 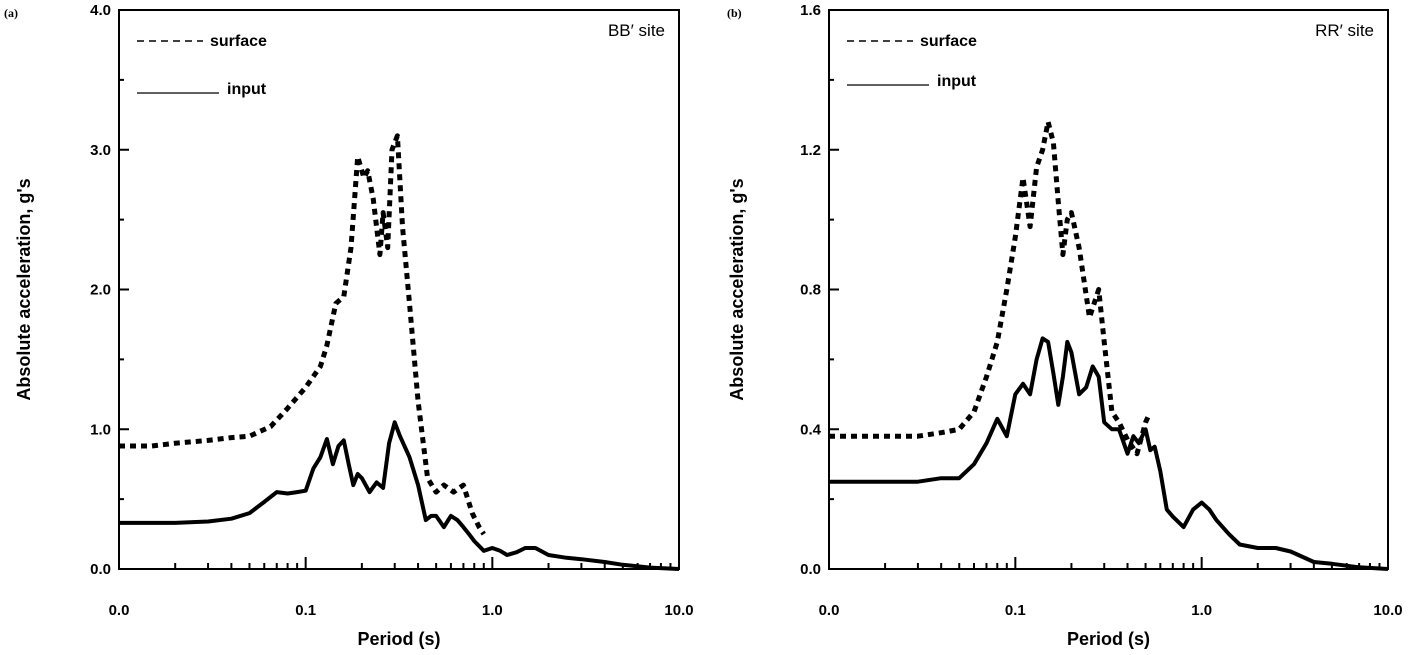 I want to click on y-tick-label: 1.2, so click(x=810, y=150).